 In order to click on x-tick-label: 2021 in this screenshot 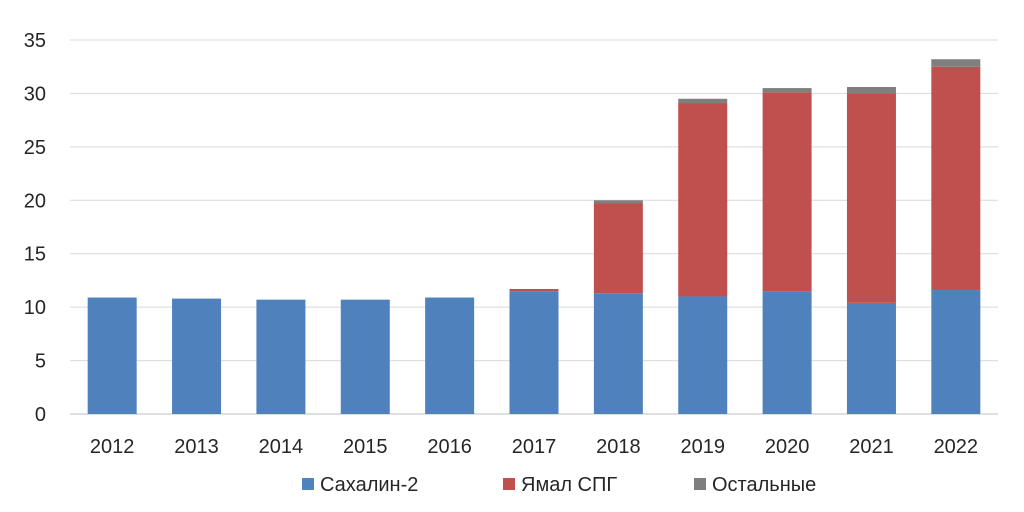, I will do `click(871, 447)`.